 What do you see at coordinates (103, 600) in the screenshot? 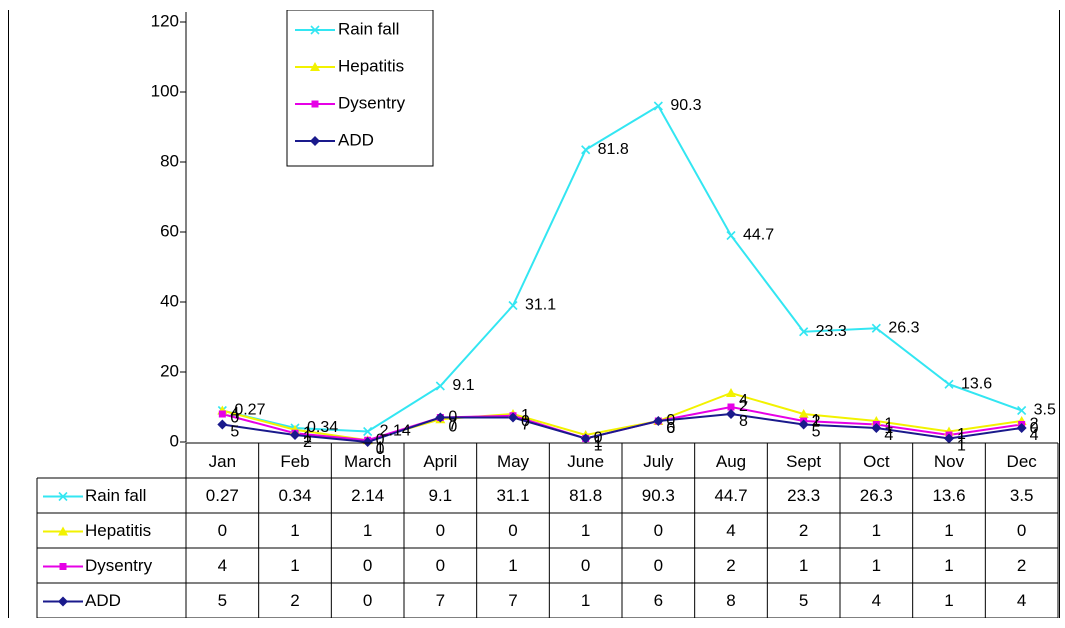
I see `table-series-name: ADD` at bounding box center [103, 600].